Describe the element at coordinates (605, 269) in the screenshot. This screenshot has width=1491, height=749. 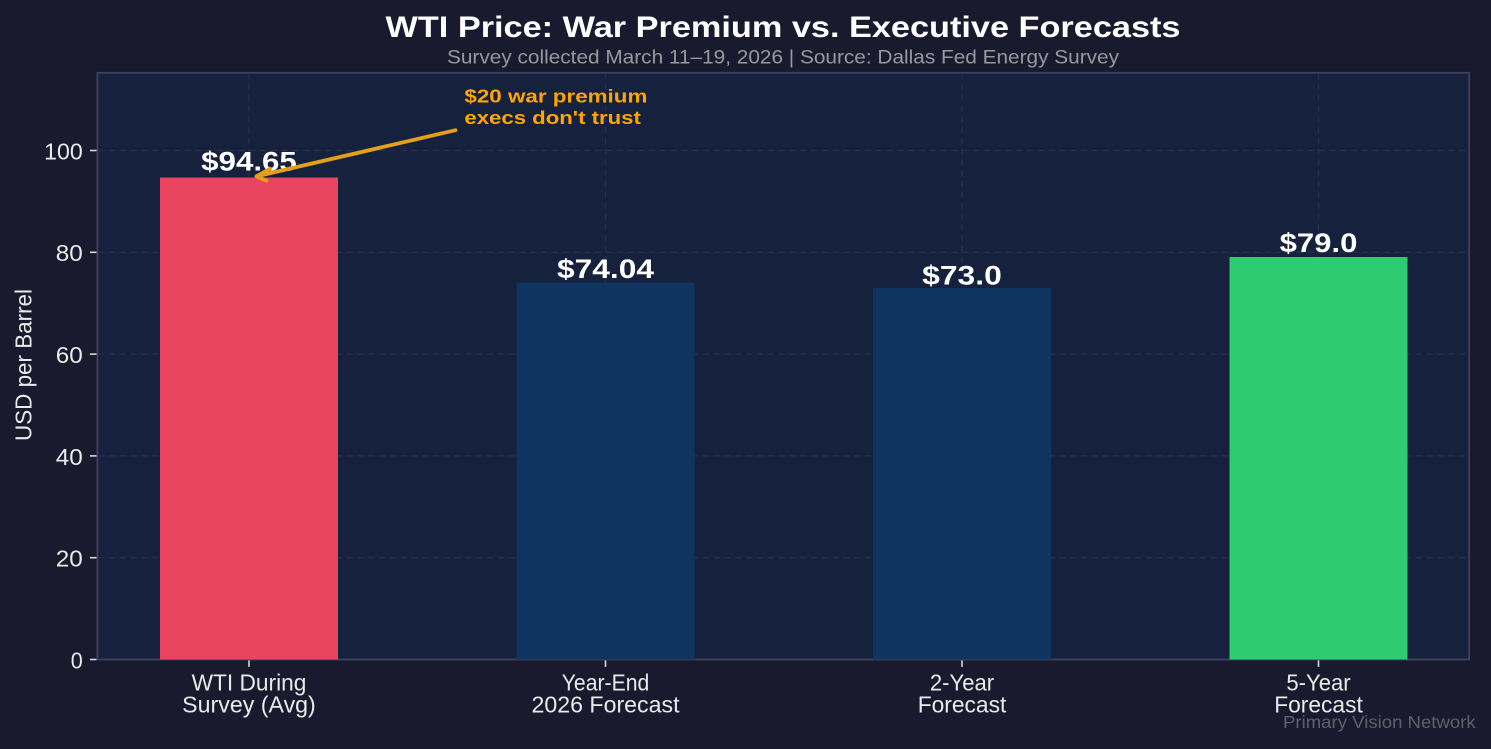
I see `svg-text: $74.04` at that location.